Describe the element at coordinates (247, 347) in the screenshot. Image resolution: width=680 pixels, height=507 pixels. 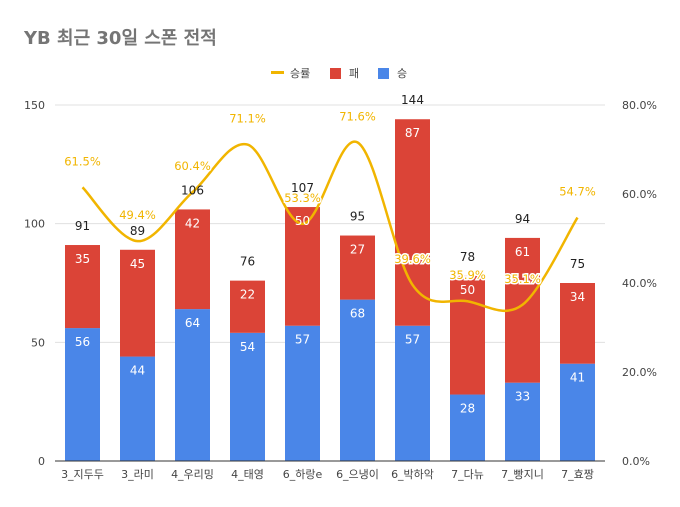
I see `bar-win-label: 54` at that location.